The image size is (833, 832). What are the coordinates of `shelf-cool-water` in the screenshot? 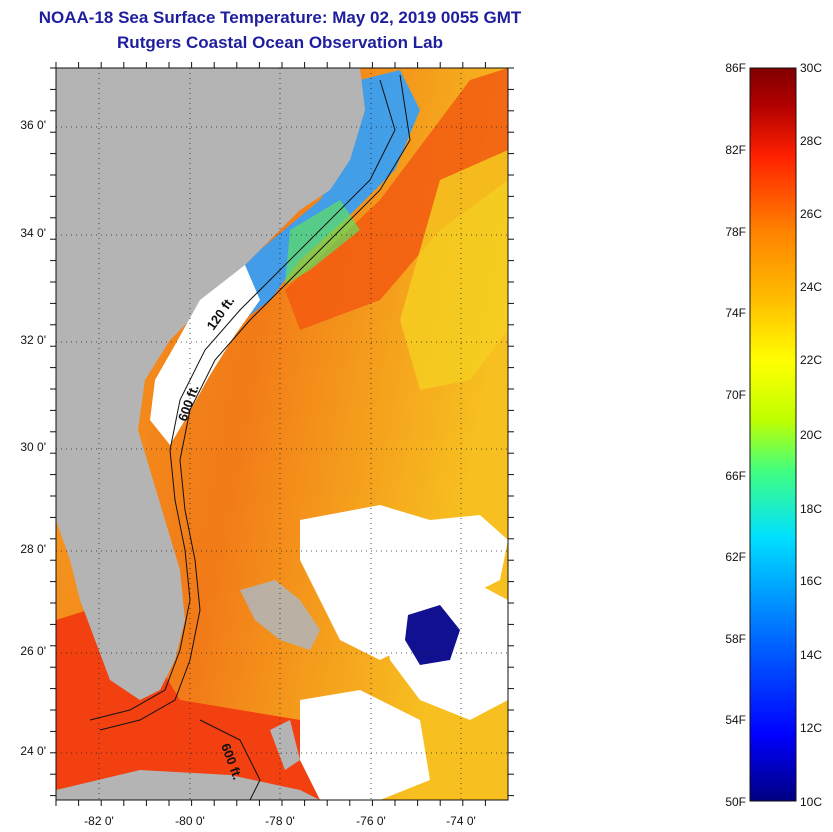 It's located at (320, 200).